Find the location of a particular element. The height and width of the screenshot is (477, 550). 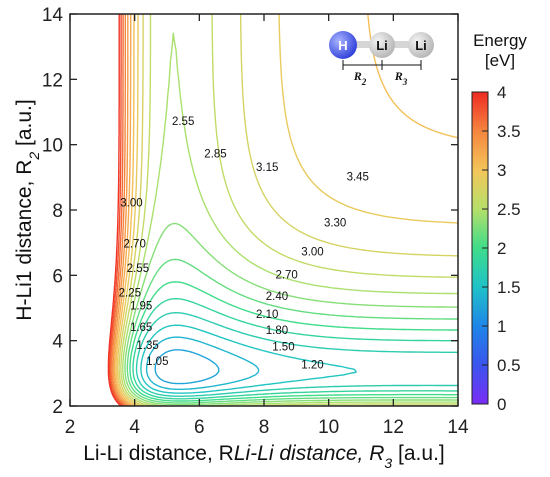

molecule-inset: H Li Li R2 R3 is located at coordinates (381, 59).